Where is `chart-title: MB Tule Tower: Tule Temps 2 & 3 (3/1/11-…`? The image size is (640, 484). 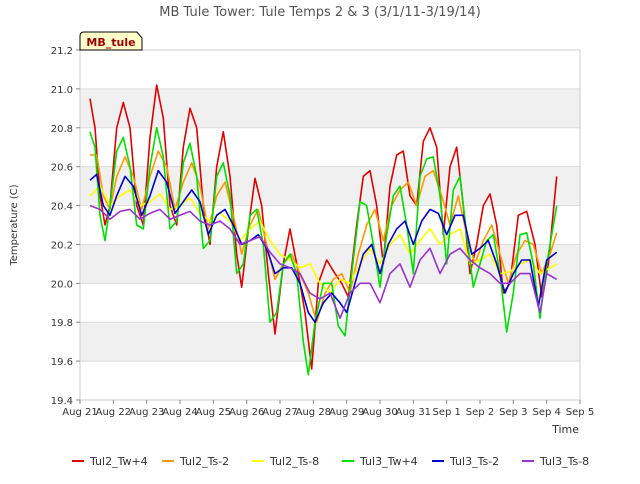
chart-title: MB Tule Tower: Tule Temps 2 & 3 (3/1/11-… is located at coordinates (320, 12).